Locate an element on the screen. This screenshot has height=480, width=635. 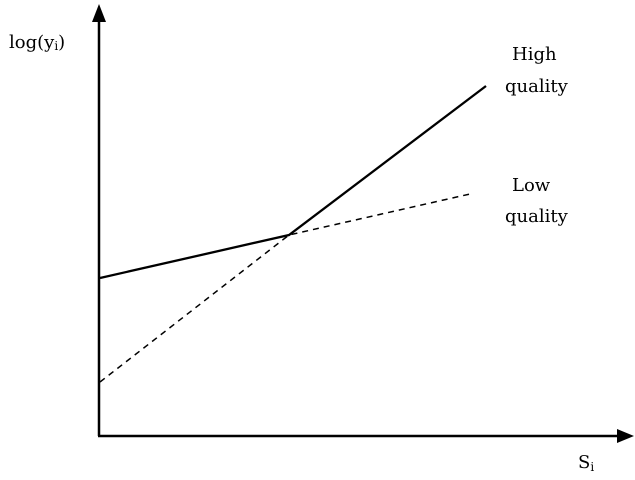
low-quality-label-line1: Low is located at coordinates (531, 185).